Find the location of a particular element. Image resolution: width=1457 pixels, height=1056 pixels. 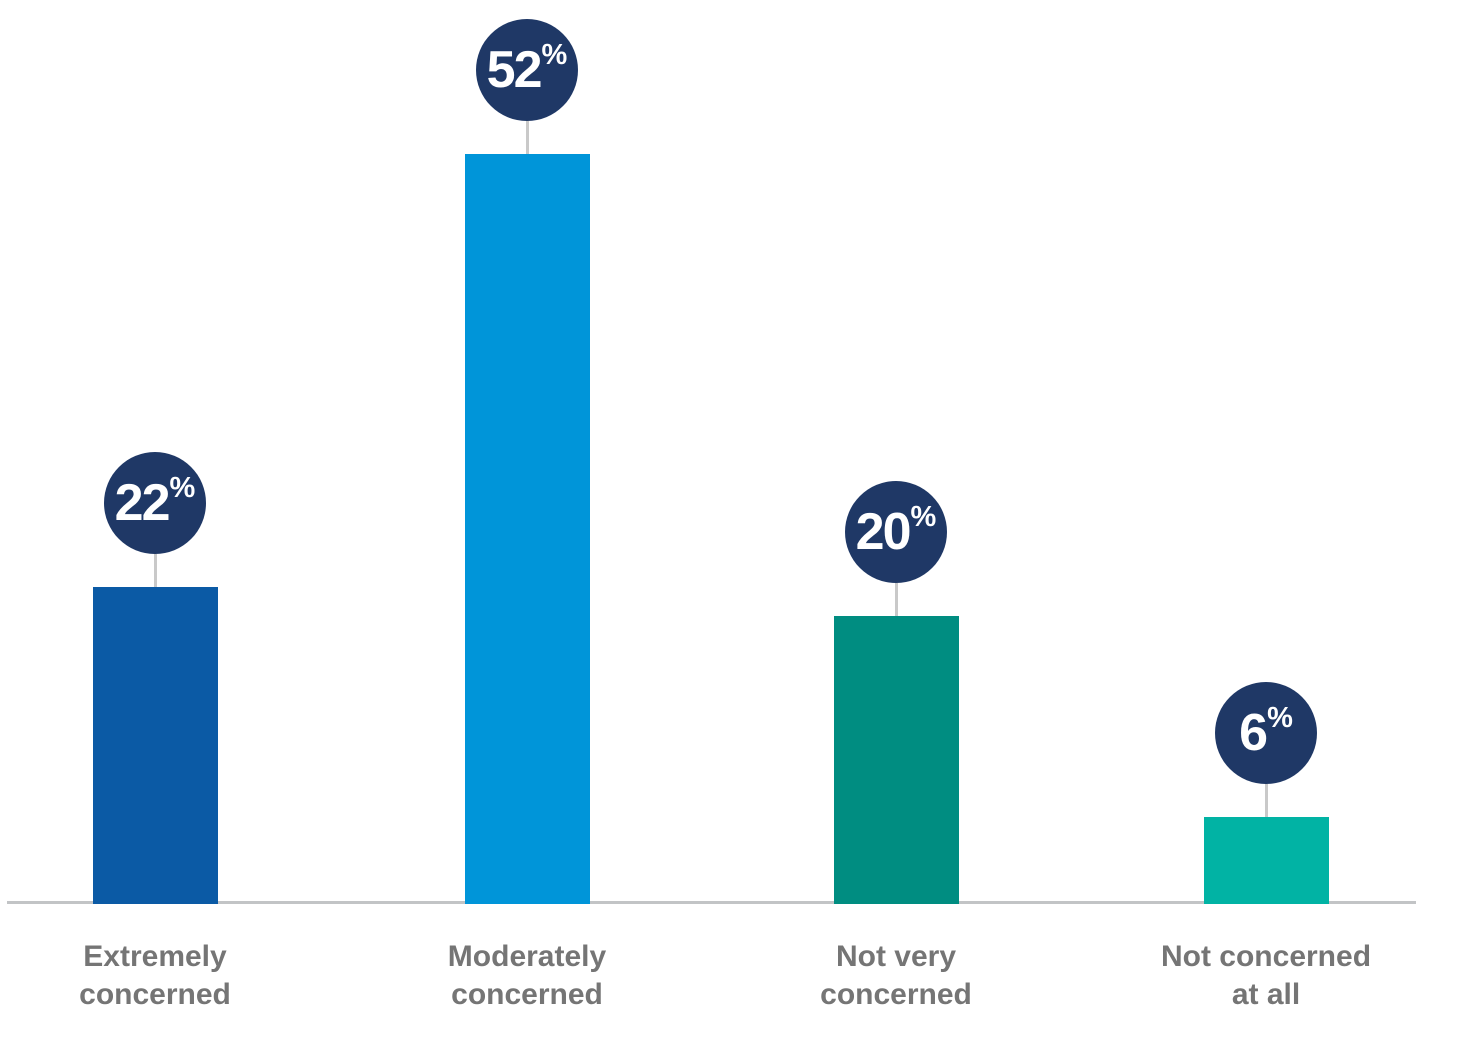

category-label-line: Moderately is located at coordinates (527, 956).